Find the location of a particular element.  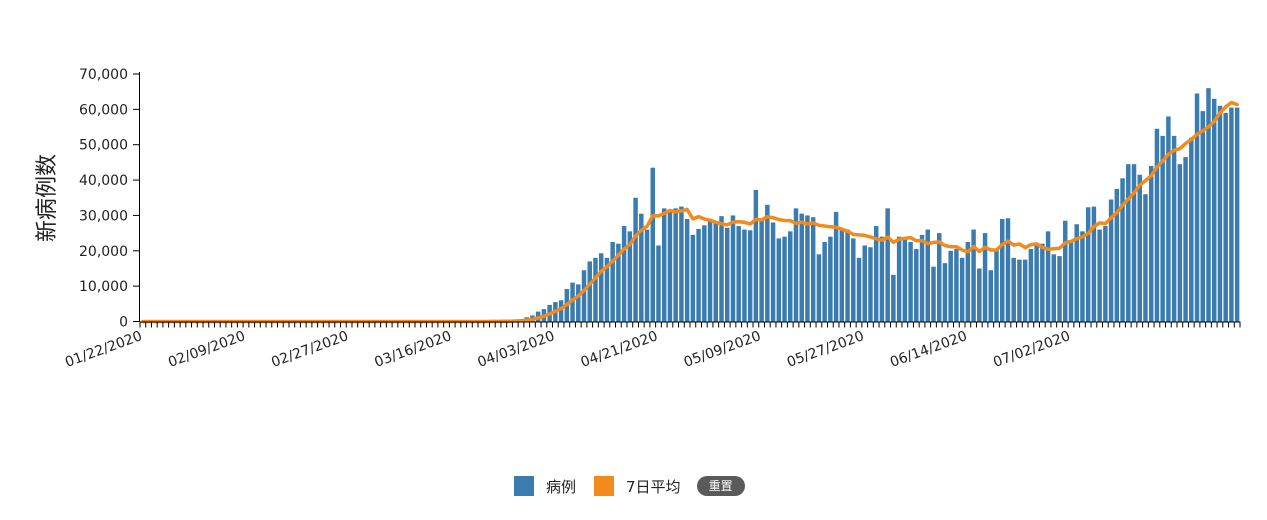

y-tick-label: 0 is located at coordinates (123, 323).